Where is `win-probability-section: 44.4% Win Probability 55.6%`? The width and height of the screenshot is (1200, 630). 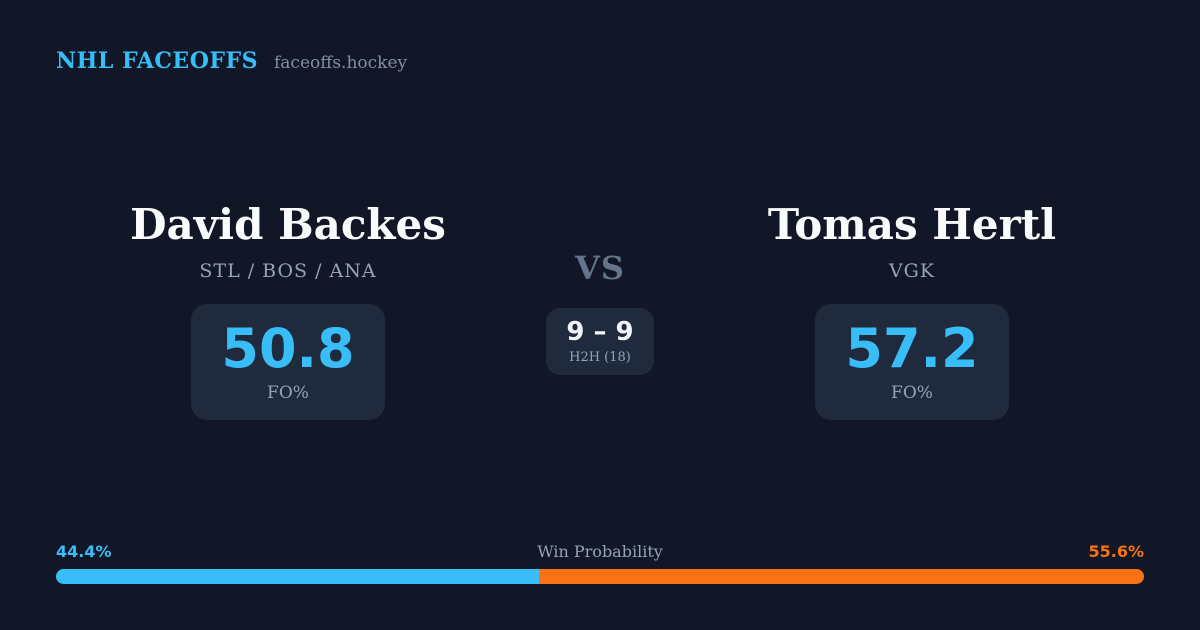
win-probability-section: 44.4% Win Probability 55.6% is located at coordinates (600, 563).